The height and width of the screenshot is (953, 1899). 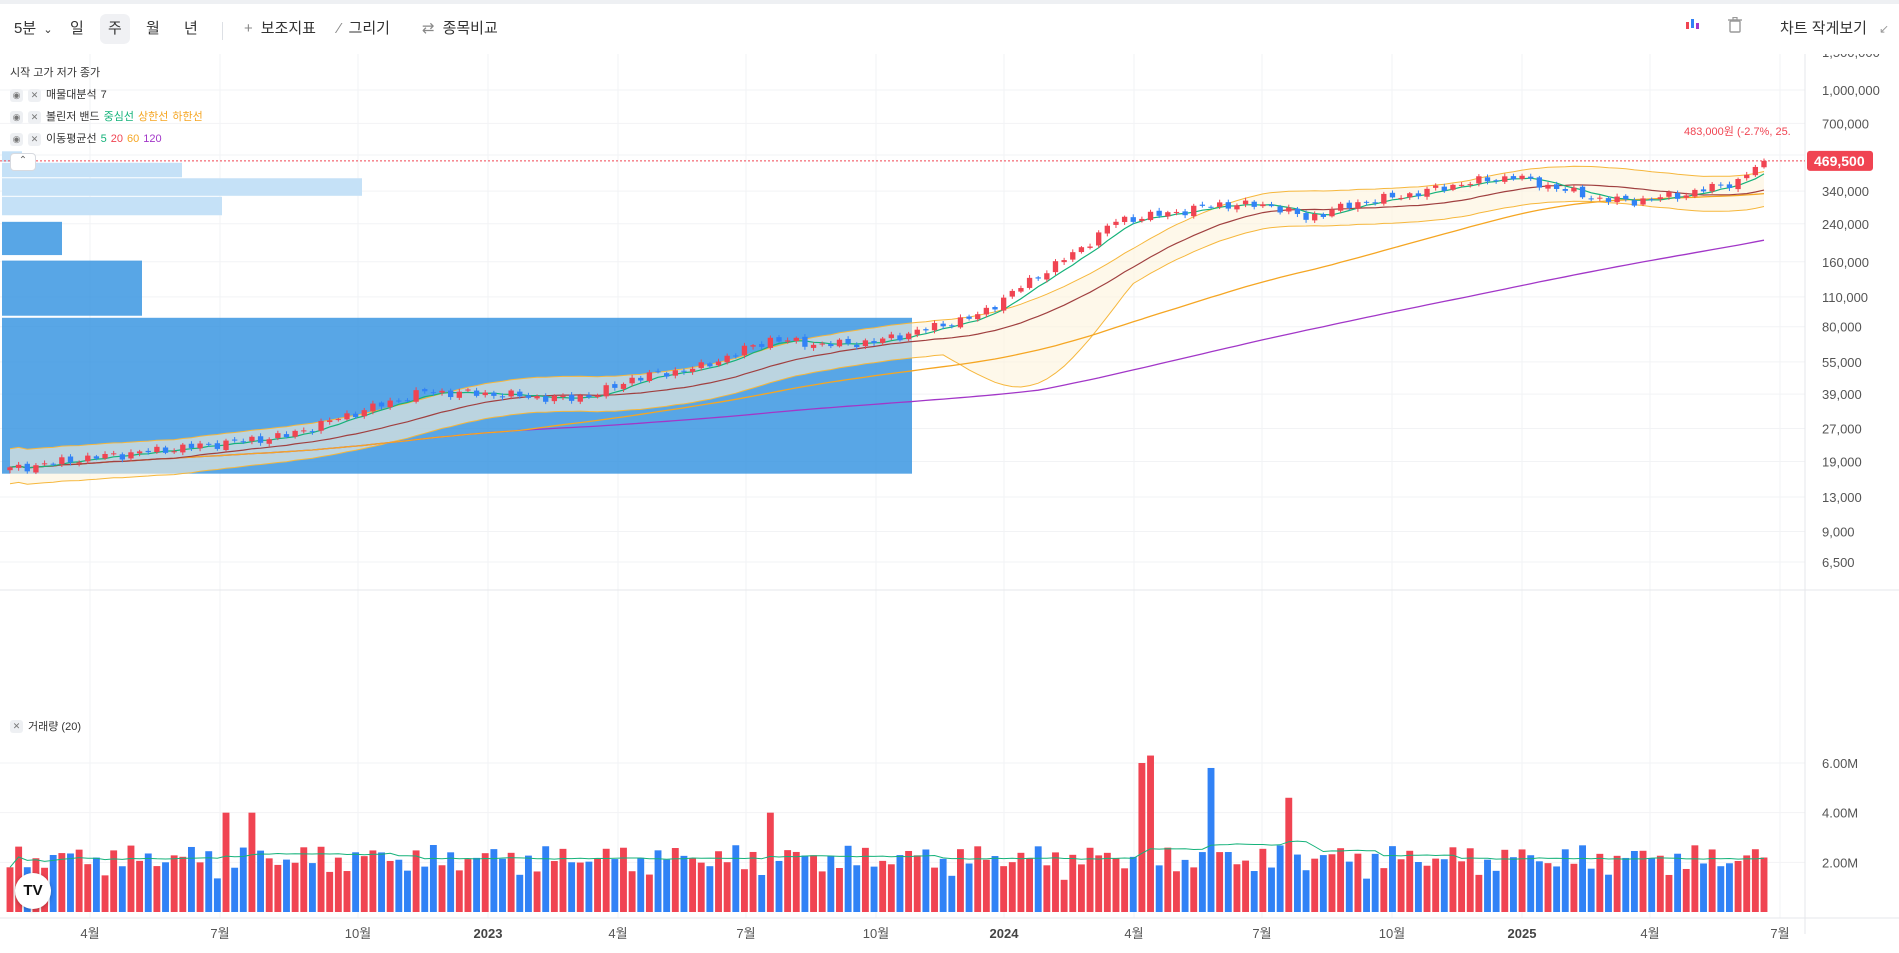 I want to click on plus-icon: +, so click(x=248, y=28).